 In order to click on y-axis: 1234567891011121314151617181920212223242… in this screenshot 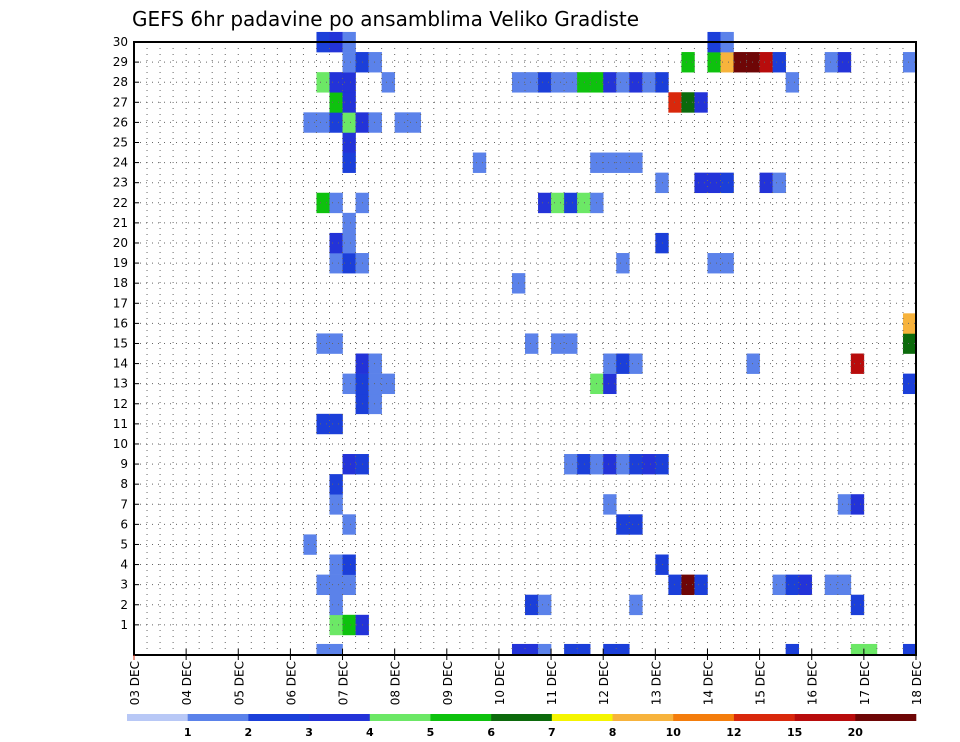, I will do `click(126, 333)`.